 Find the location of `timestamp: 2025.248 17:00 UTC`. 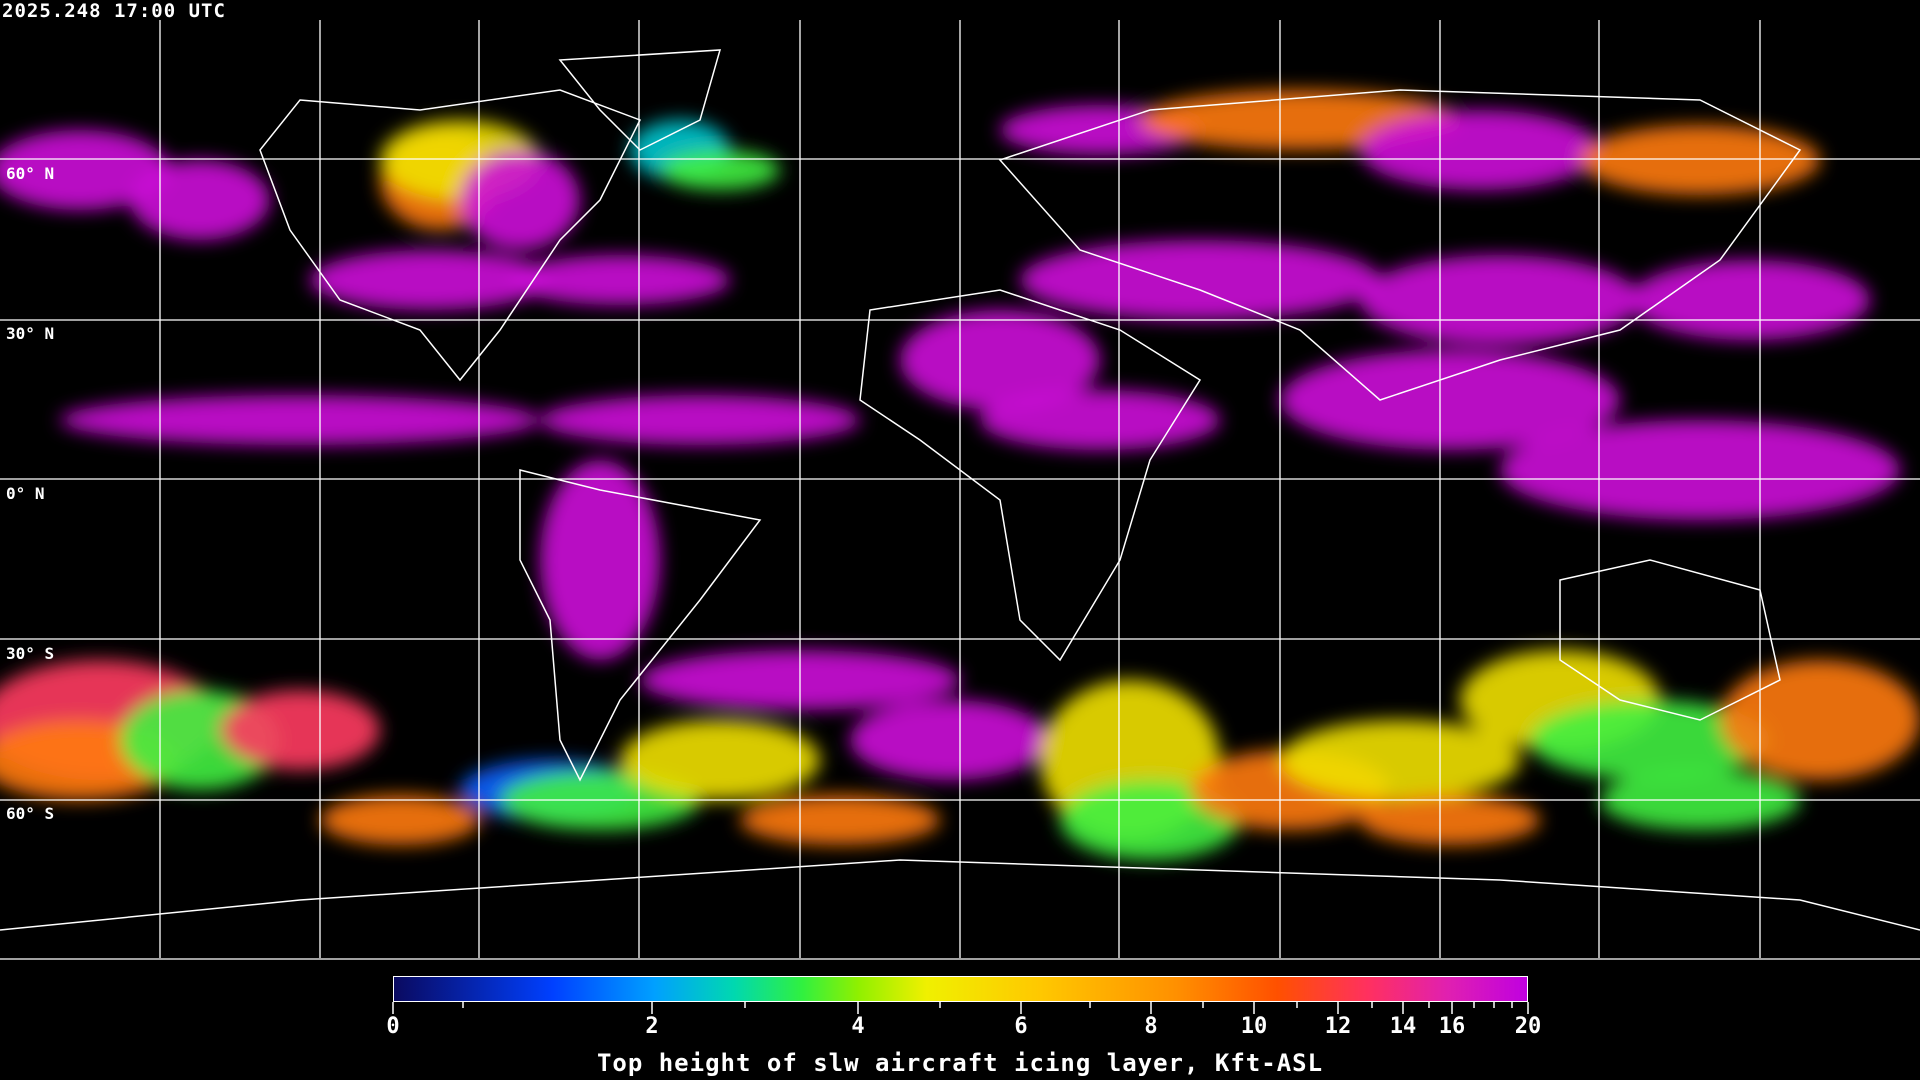

timestamp: 2025.248 17:00 UTC is located at coordinates (114, 11).